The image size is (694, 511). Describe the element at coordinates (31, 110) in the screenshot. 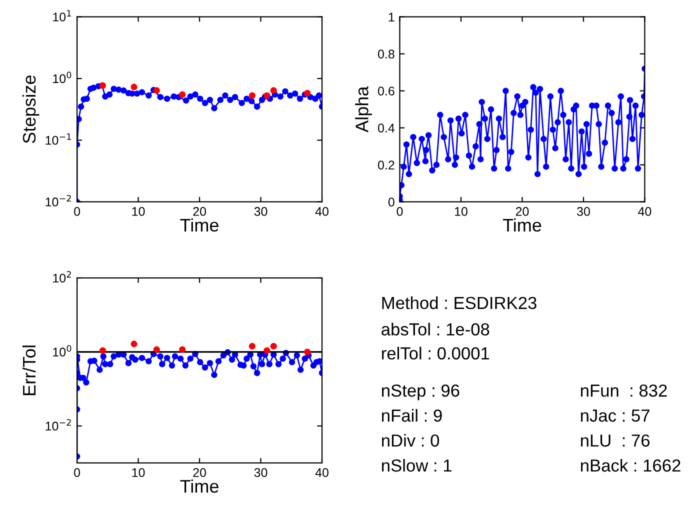

I see `y-axis-title: Stepsize` at that location.